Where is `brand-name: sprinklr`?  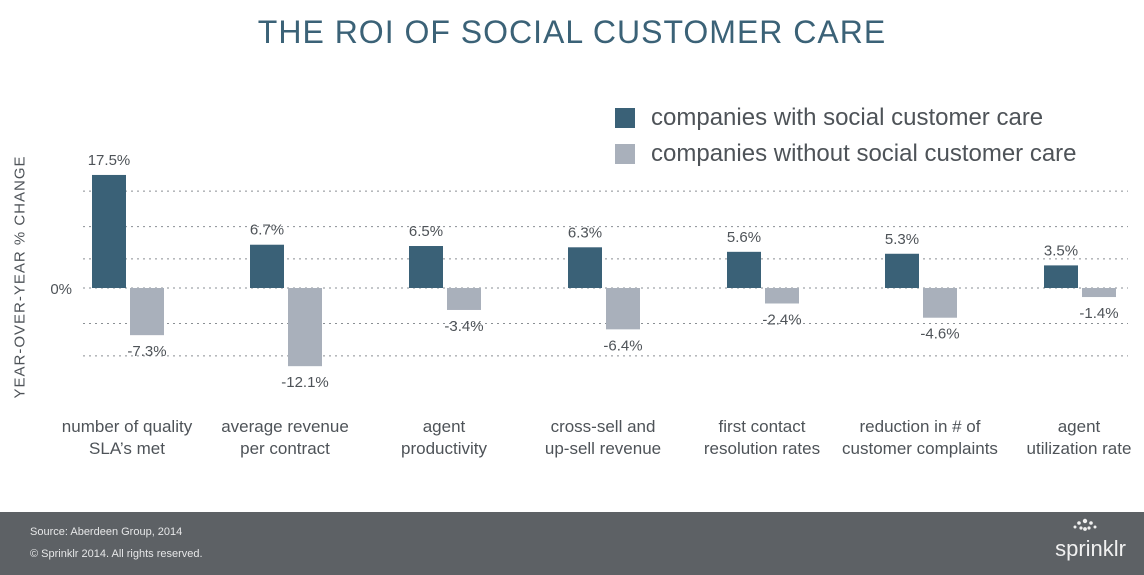 brand-name: sprinklr is located at coordinates (1090, 548).